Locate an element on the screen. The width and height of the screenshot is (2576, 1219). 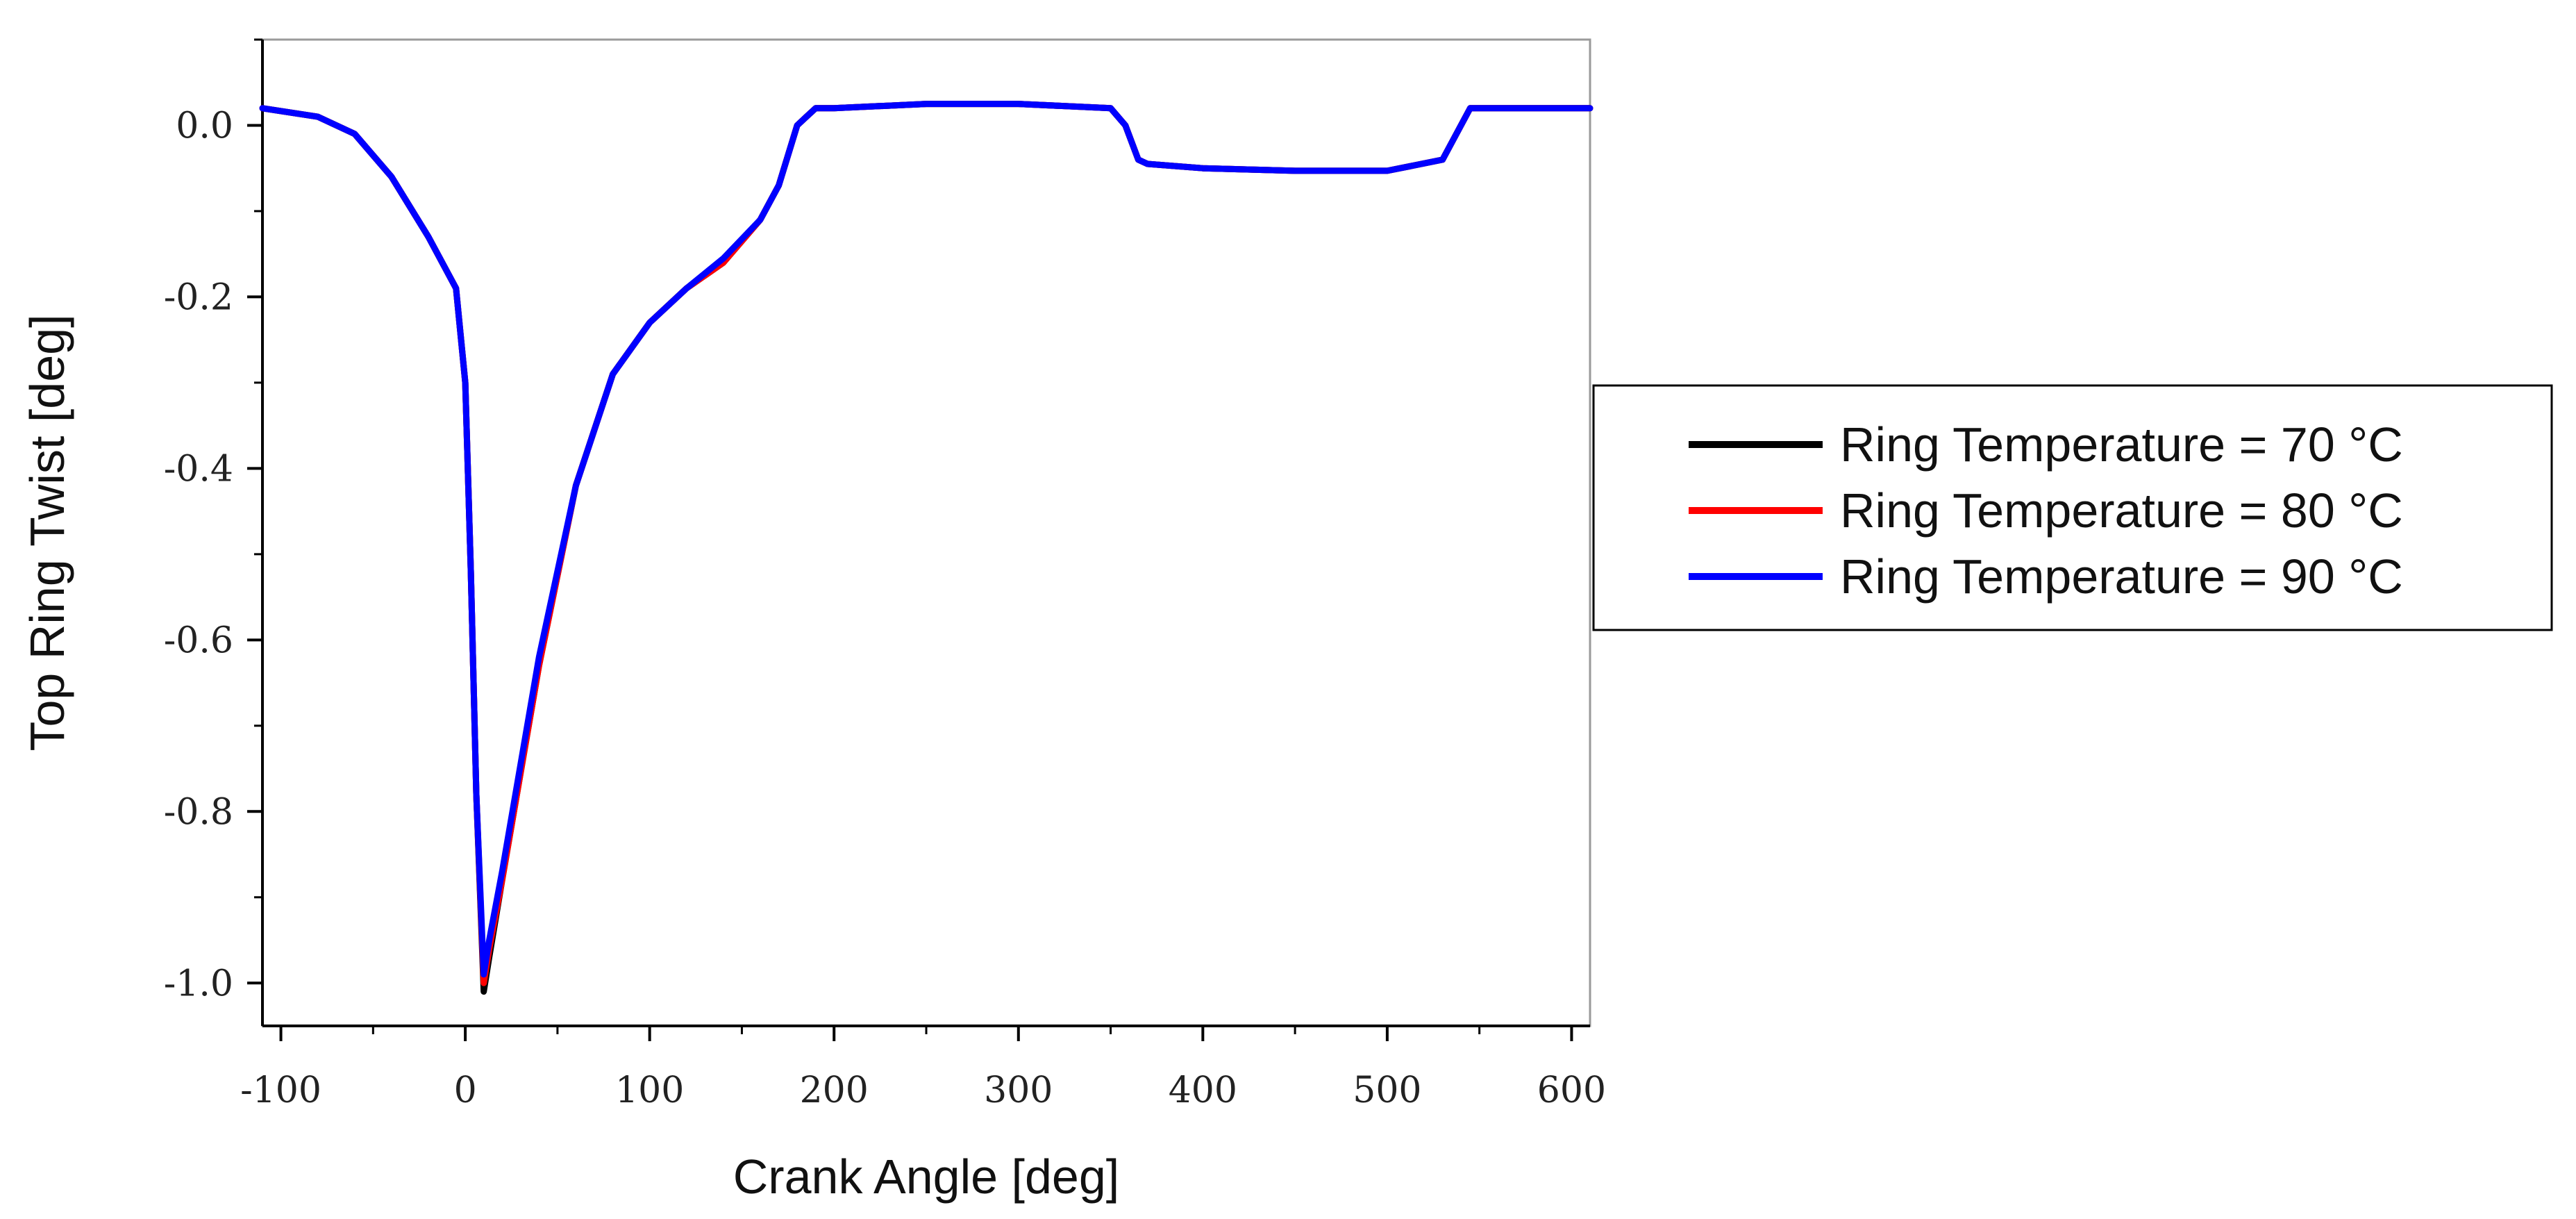
y-tick-label: -0.4 is located at coordinates (198, 469).